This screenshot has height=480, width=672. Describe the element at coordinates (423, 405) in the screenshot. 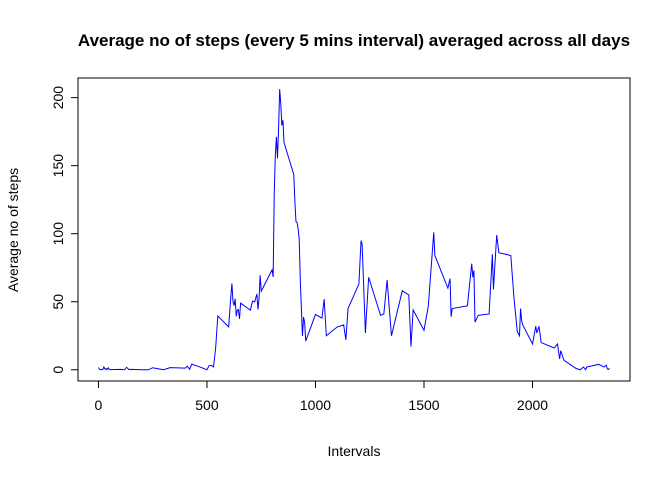

I see `x-tick-label: 1500` at that location.